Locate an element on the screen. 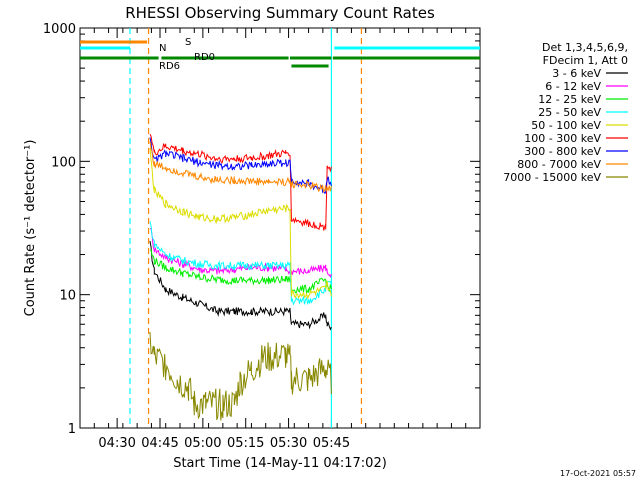 Image resolution: width=640 pixels, height=480 pixels. legend-entry-label: 12 - 25 keV is located at coordinates (569, 99).